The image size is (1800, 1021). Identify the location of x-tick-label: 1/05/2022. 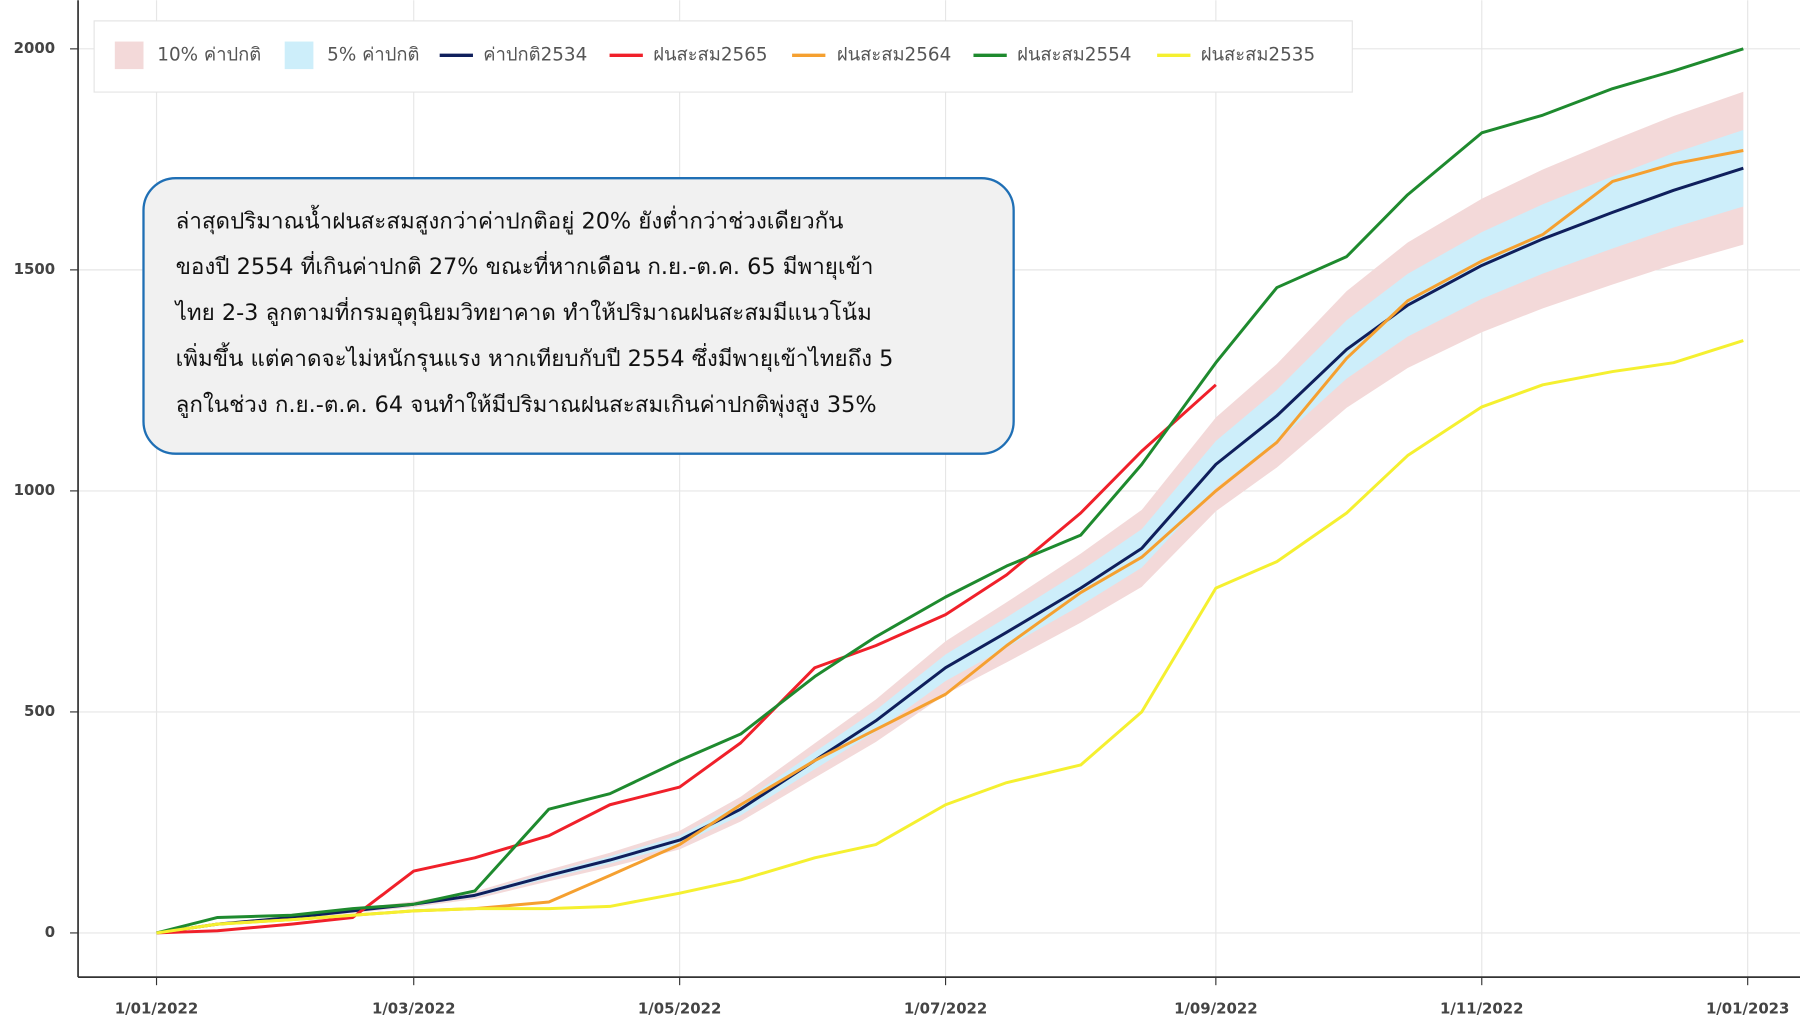
(680, 1008).